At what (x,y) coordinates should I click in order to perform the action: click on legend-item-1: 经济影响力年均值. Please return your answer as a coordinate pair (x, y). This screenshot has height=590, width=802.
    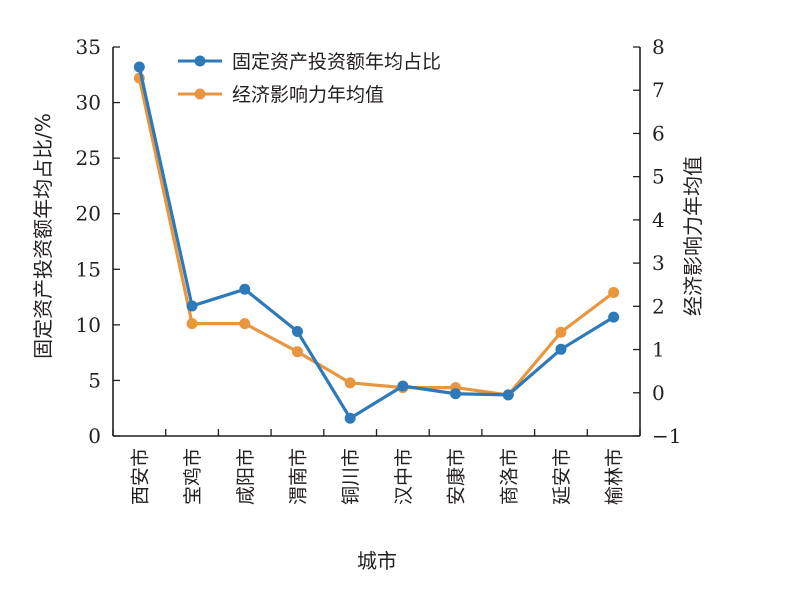
    Looking at the image, I should click on (281, 95).